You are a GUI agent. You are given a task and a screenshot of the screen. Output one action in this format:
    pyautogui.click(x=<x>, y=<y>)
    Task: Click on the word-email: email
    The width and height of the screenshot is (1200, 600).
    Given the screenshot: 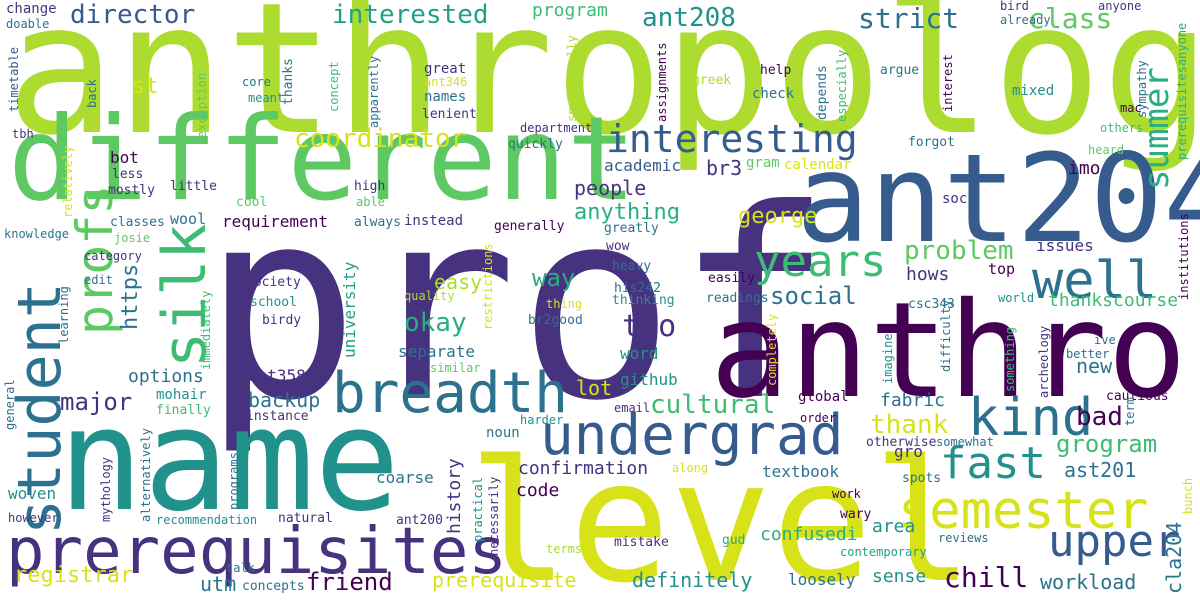 What is the action you would take?
    pyautogui.click(x=632, y=408)
    